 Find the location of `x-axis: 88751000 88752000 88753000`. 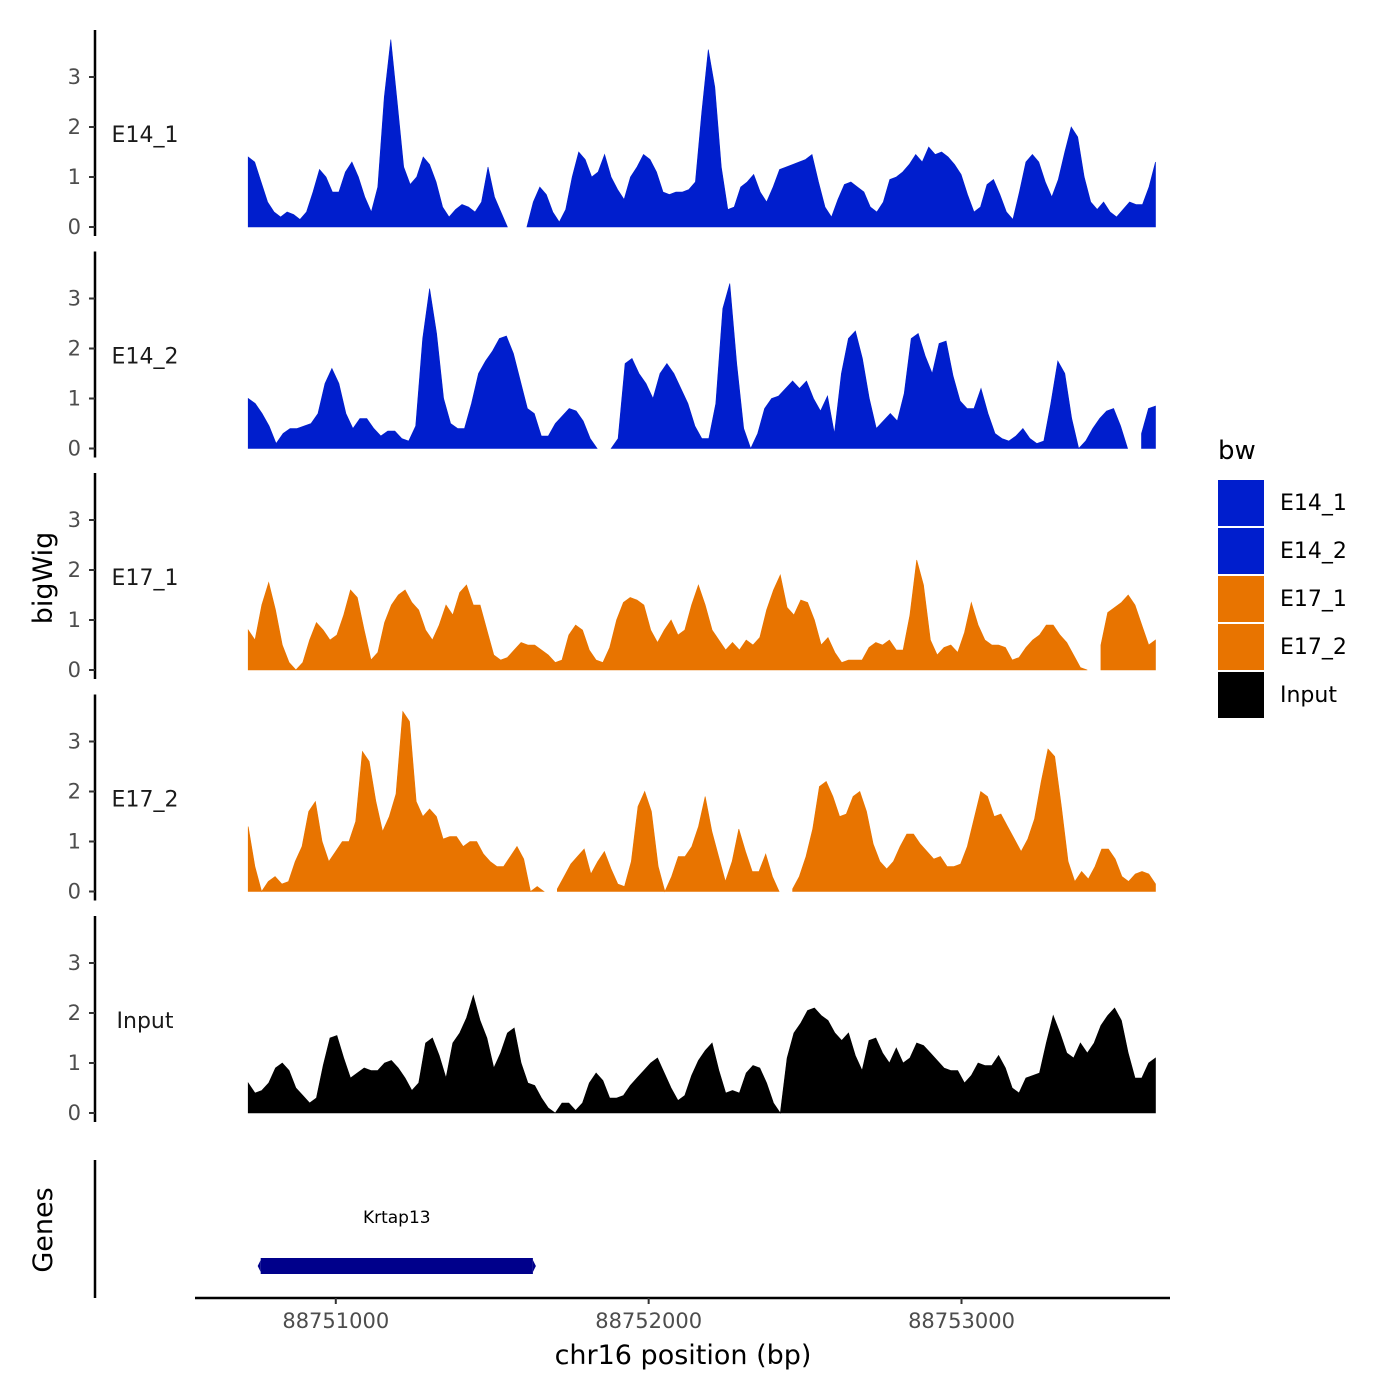

x-axis: 88751000 88752000 88753000 is located at coordinates (682, 1314).